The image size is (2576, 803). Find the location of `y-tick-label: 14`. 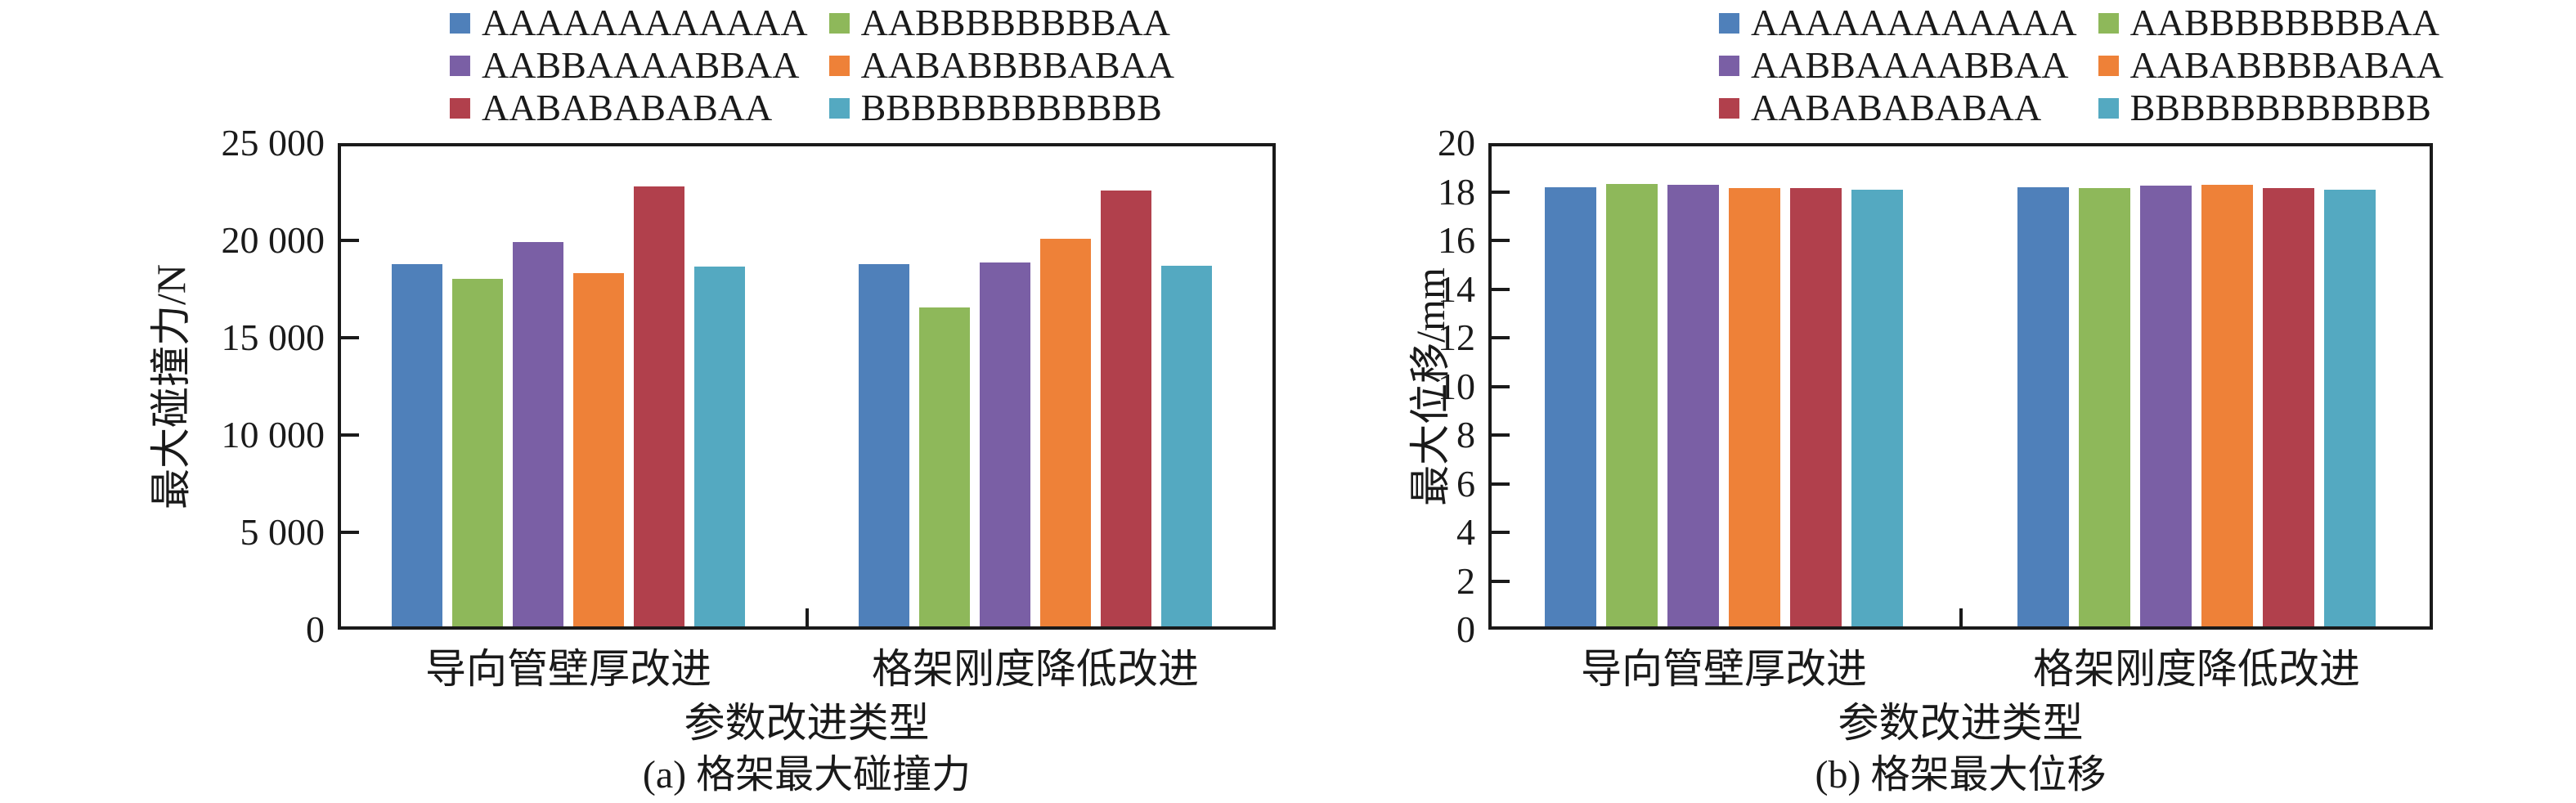

y-tick-label: 14 is located at coordinates (1457, 288).